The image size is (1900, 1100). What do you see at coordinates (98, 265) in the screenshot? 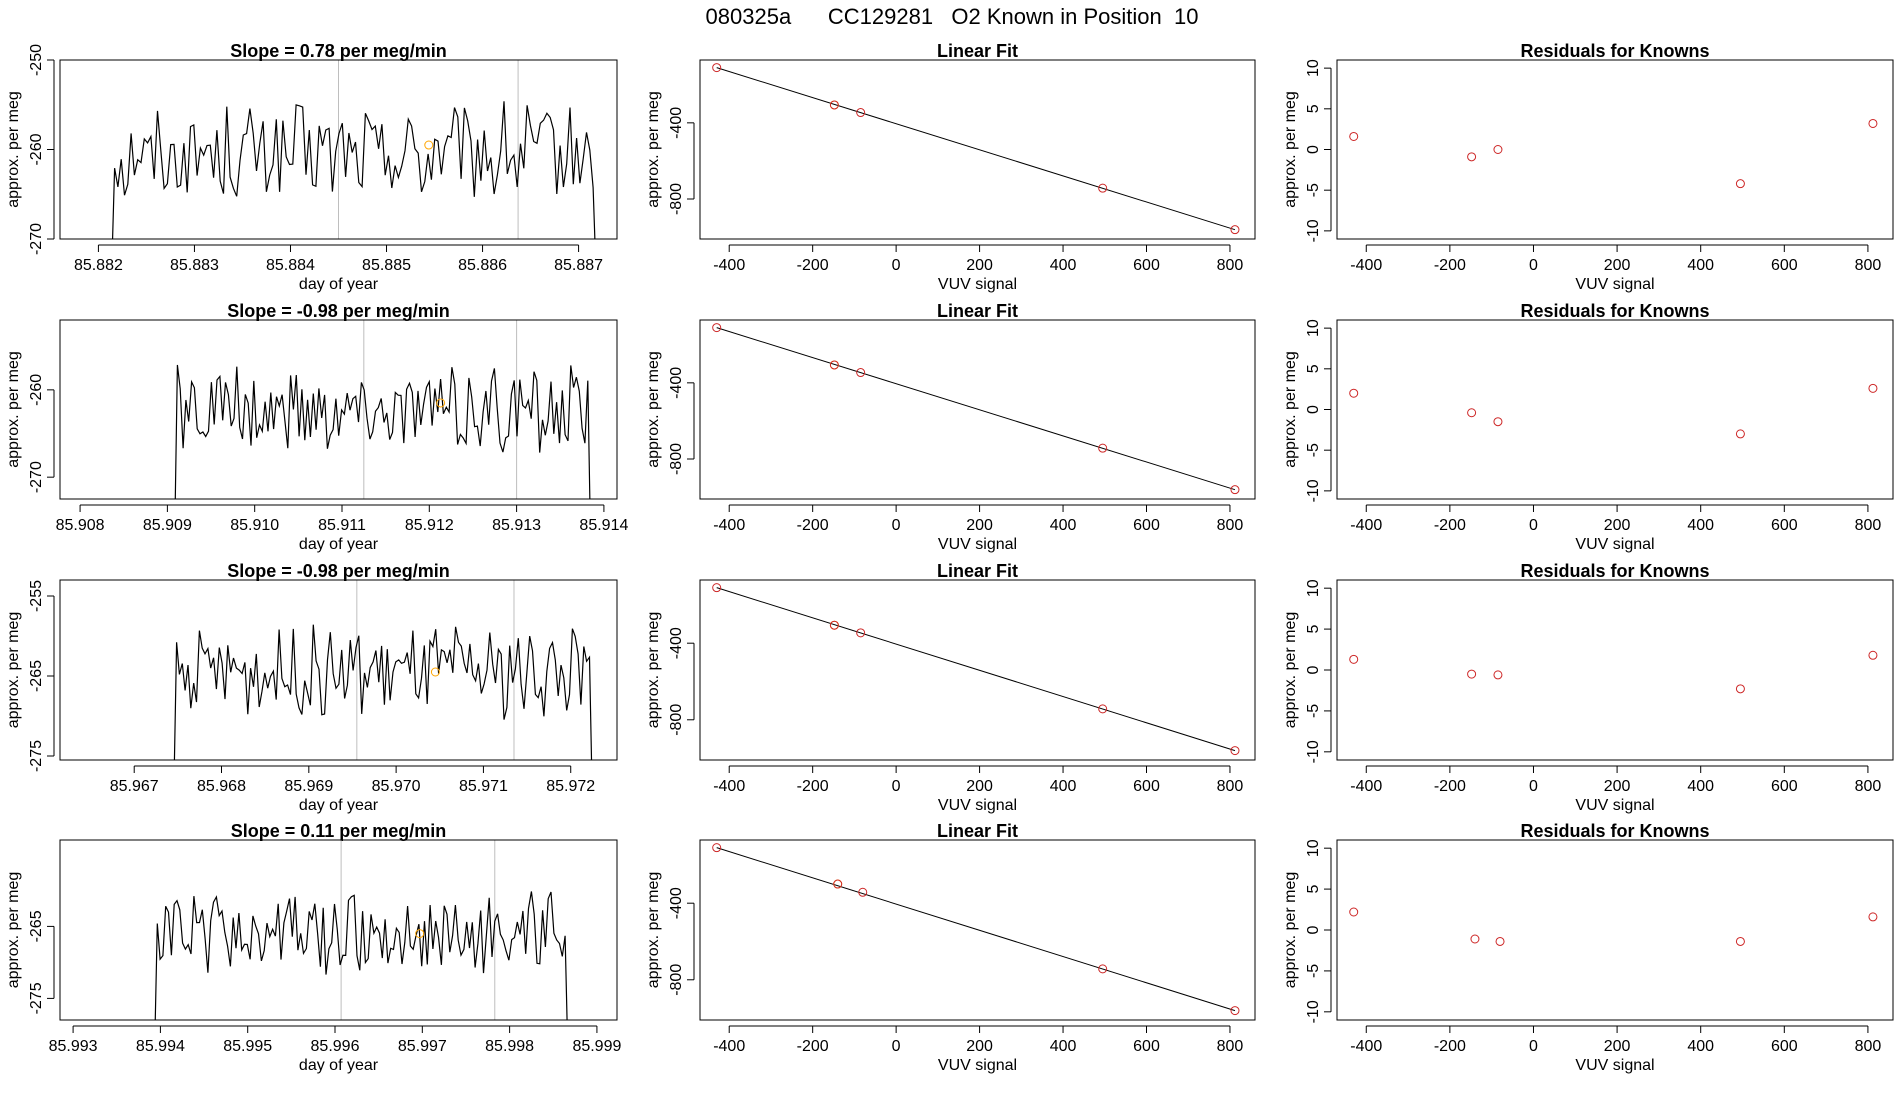
I see `x-tick-label: 85.882` at bounding box center [98, 265].